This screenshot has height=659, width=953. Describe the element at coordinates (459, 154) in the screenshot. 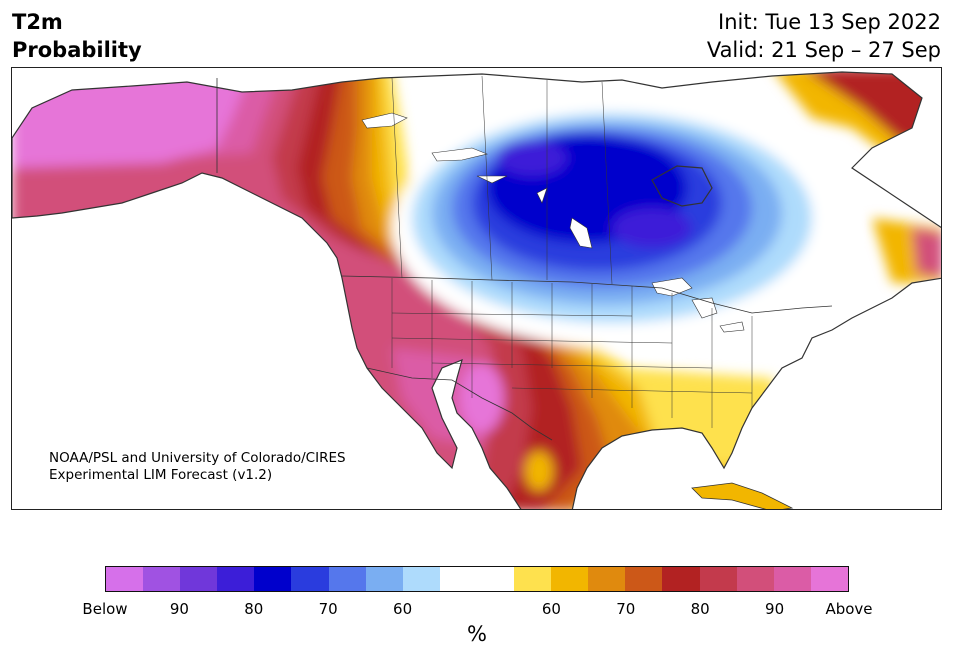

I see `great-bear-lake-arm` at that location.